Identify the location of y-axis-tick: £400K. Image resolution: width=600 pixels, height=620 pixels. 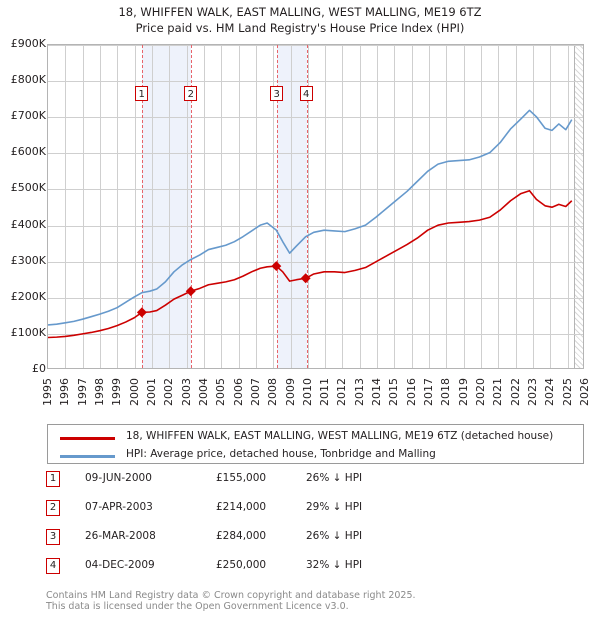
(28, 224).